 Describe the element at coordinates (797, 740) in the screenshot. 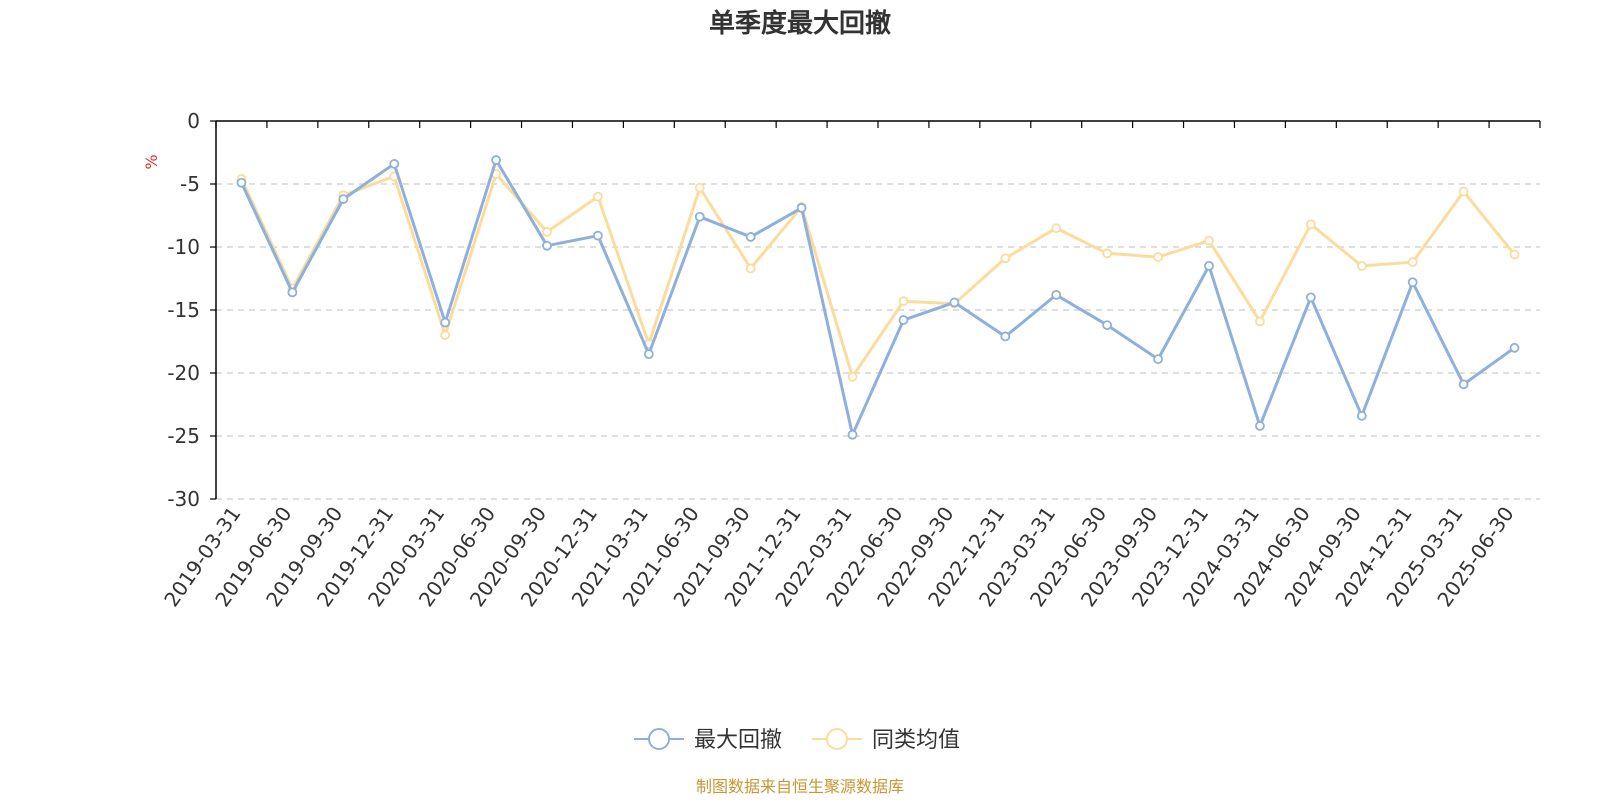

I see `legend: 最大回撤 同类均值` at that location.